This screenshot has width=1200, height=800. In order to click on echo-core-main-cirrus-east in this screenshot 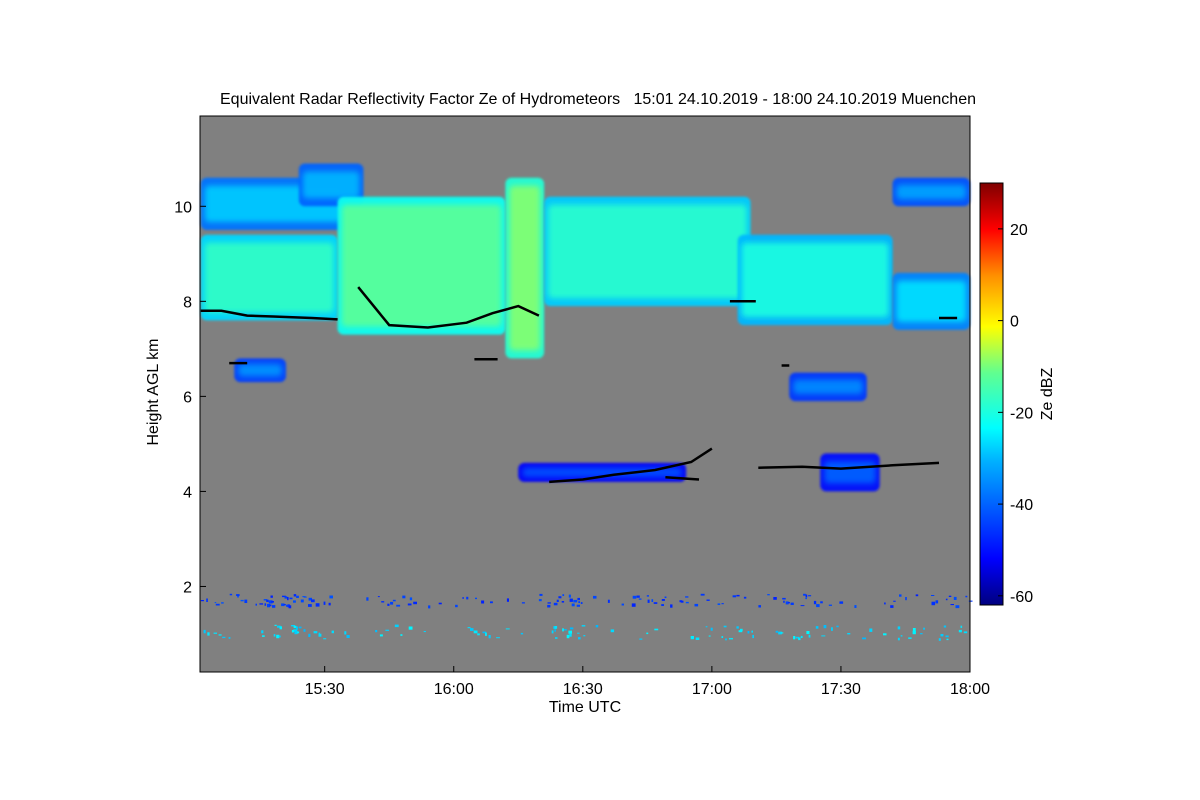, I will do `click(647, 251)`.